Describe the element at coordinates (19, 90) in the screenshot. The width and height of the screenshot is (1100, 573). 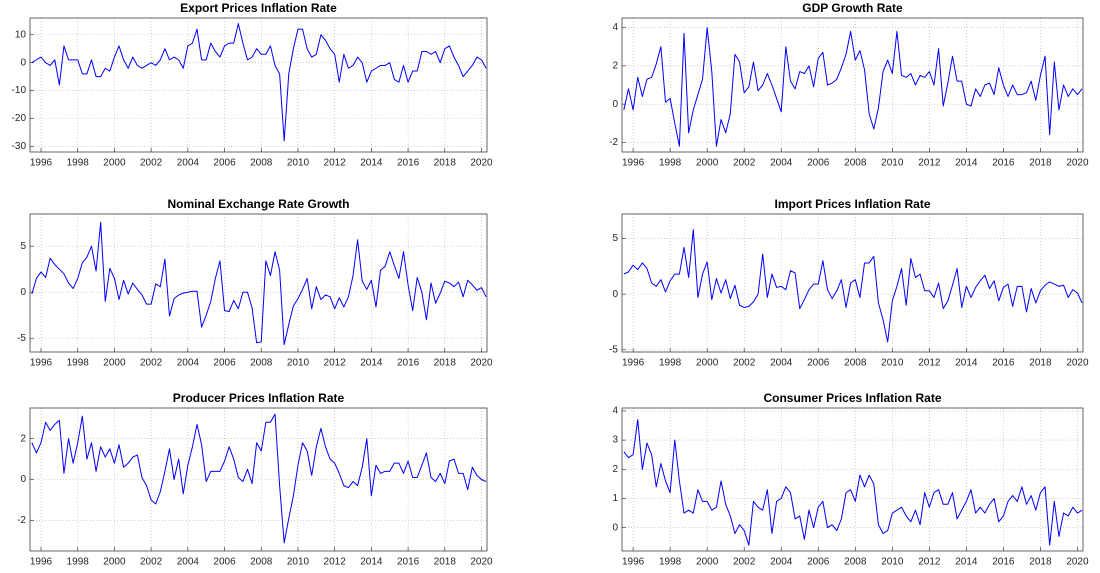
I see `y-tick-label: -10` at that location.